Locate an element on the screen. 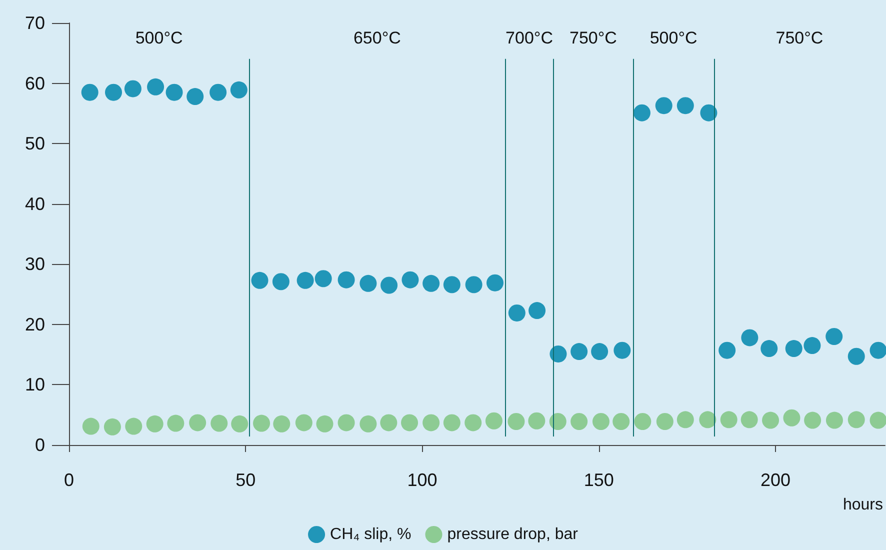 This screenshot has height=550, width=886. x-tick-label: 150 is located at coordinates (599, 480).